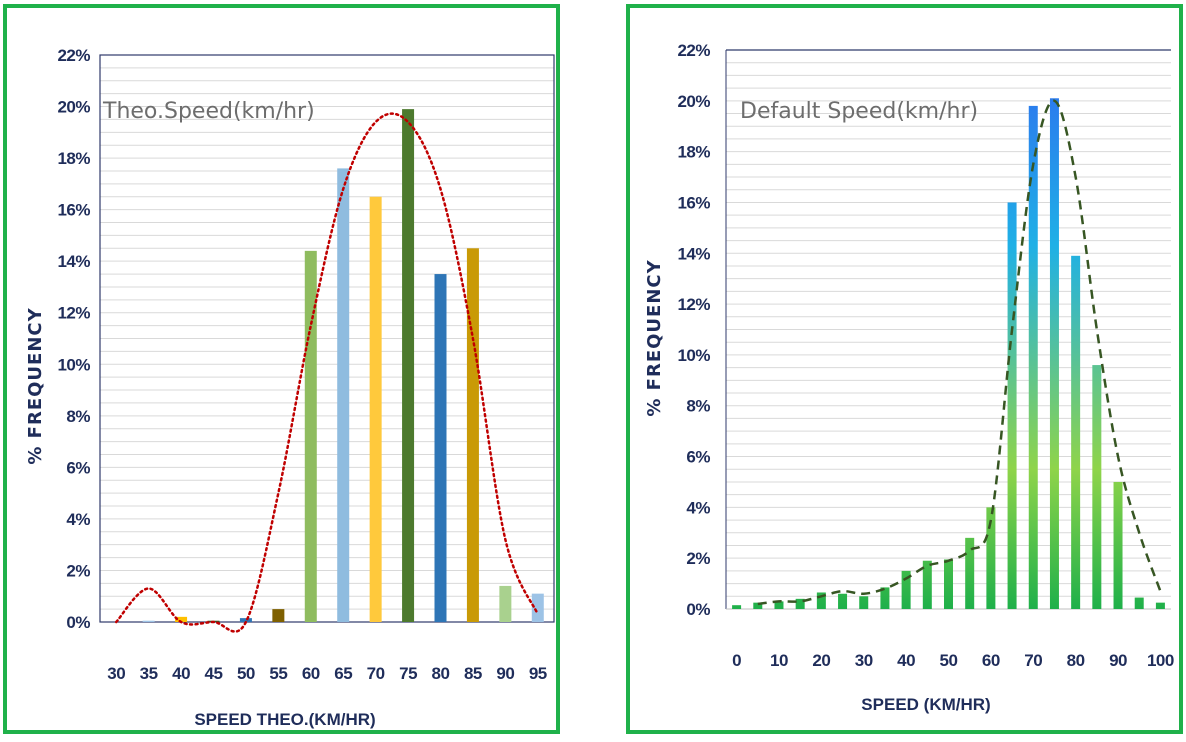 This screenshot has width=1186, height=742. What do you see at coordinates (538, 673) in the screenshot?
I see `x-tick-label: 95` at bounding box center [538, 673].